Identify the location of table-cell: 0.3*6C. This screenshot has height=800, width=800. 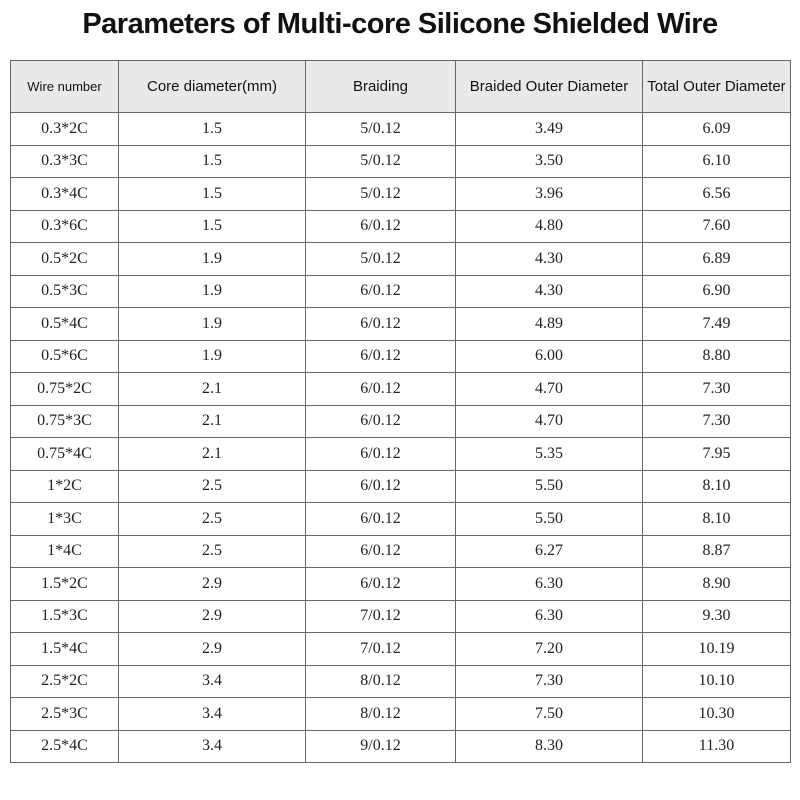
(64, 226).